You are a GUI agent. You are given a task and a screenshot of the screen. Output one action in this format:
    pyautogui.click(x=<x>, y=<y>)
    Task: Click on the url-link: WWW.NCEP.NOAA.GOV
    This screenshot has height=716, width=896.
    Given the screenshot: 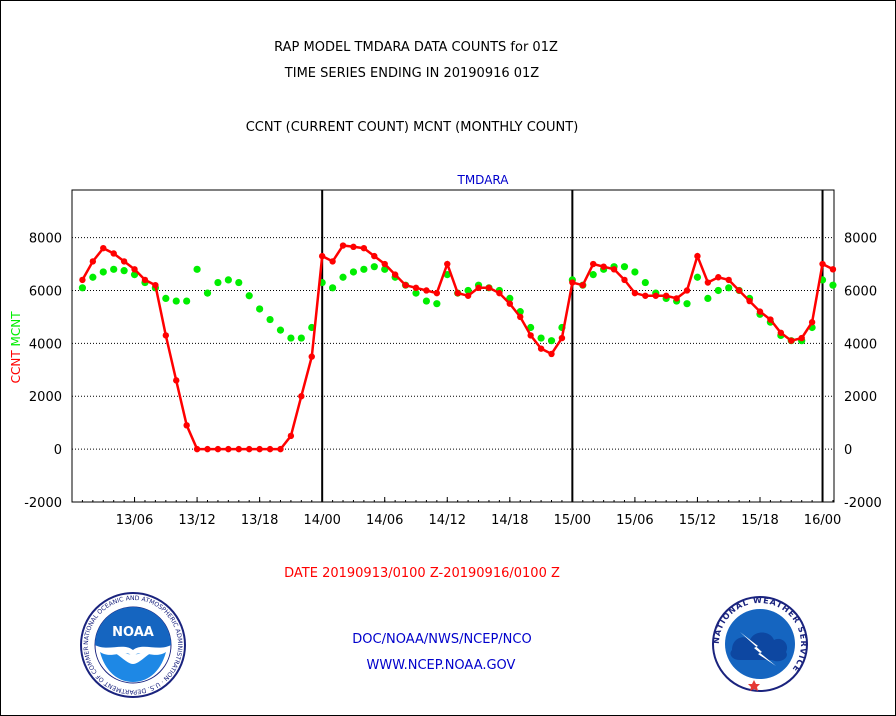 What is the action you would take?
    pyautogui.click(x=441, y=665)
    